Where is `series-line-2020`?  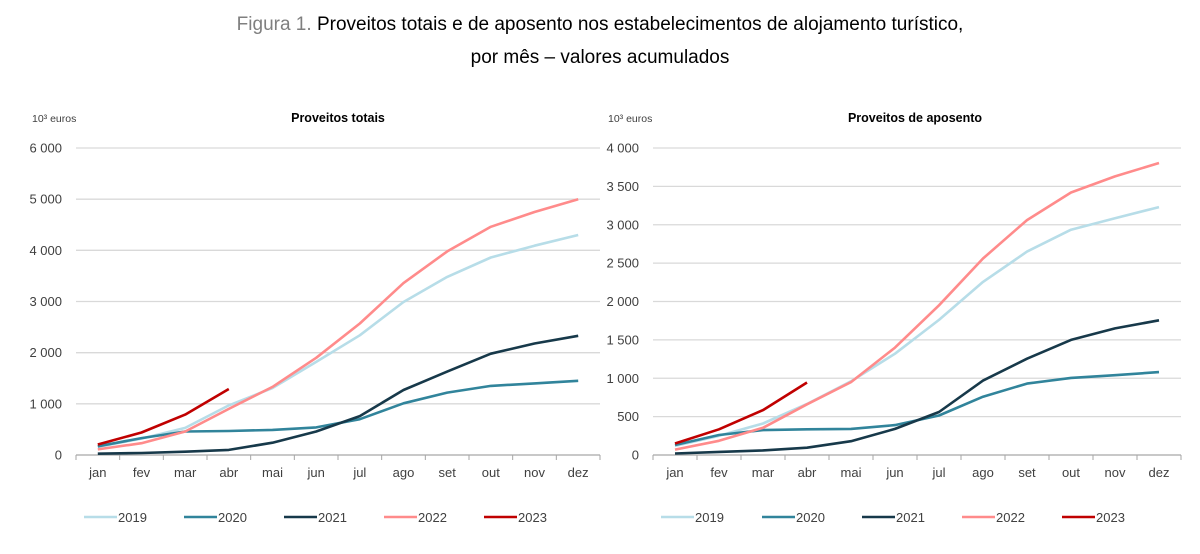 series-line-2020 is located at coordinates (917, 408).